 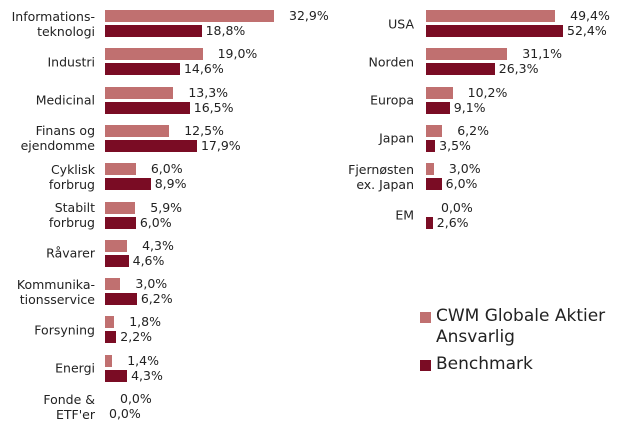 I want to click on value-label: 13,3%, so click(x=208, y=92).